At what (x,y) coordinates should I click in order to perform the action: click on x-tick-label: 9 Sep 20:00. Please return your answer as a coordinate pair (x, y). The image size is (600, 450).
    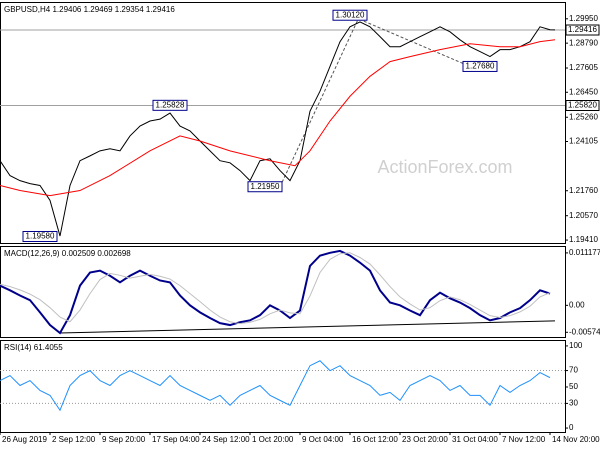
    Looking at the image, I should click on (124, 439).